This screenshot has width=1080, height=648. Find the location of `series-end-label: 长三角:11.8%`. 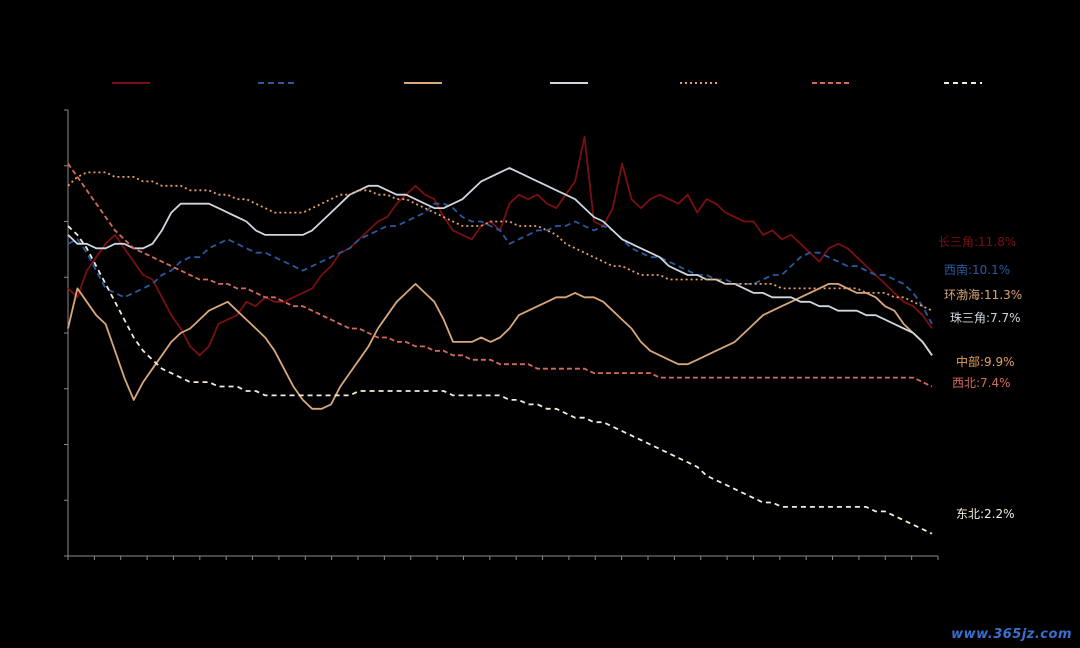

series-end-label: 长三角:11.8% is located at coordinates (977, 242).